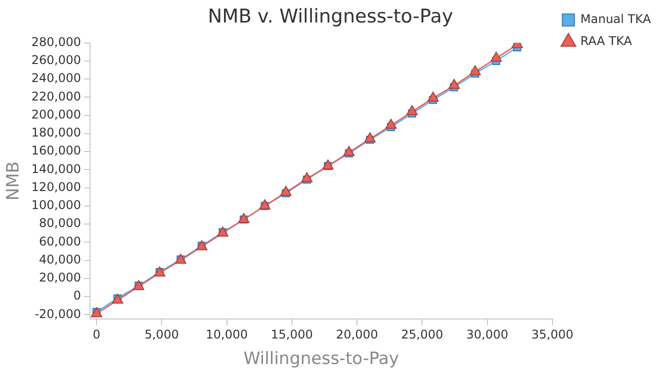  Describe the element at coordinates (56, 187) in the screenshot. I see `y-tick-label: 120,000` at that location.